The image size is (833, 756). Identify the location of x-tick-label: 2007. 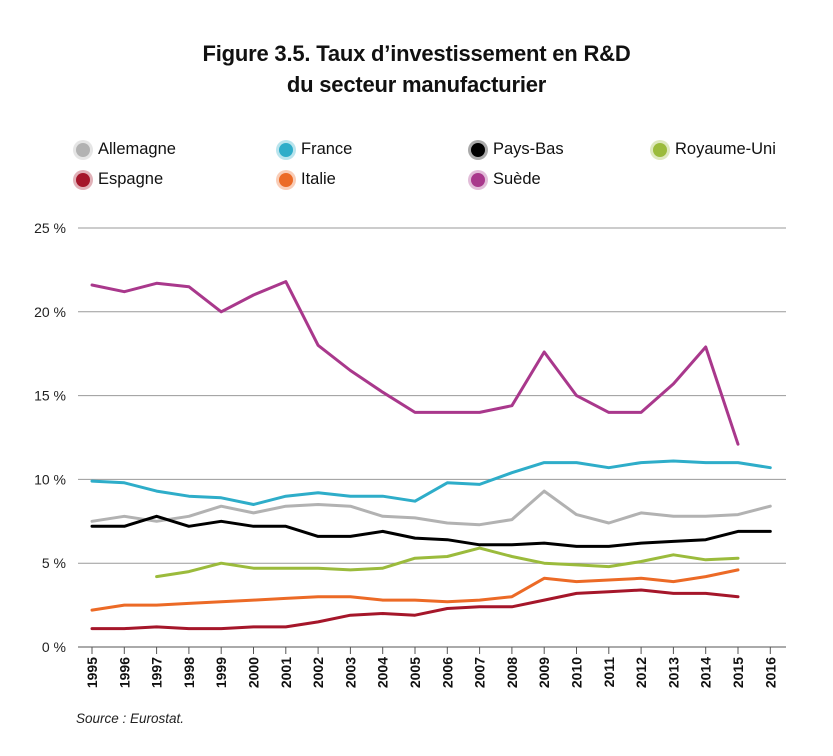
(480, 672).